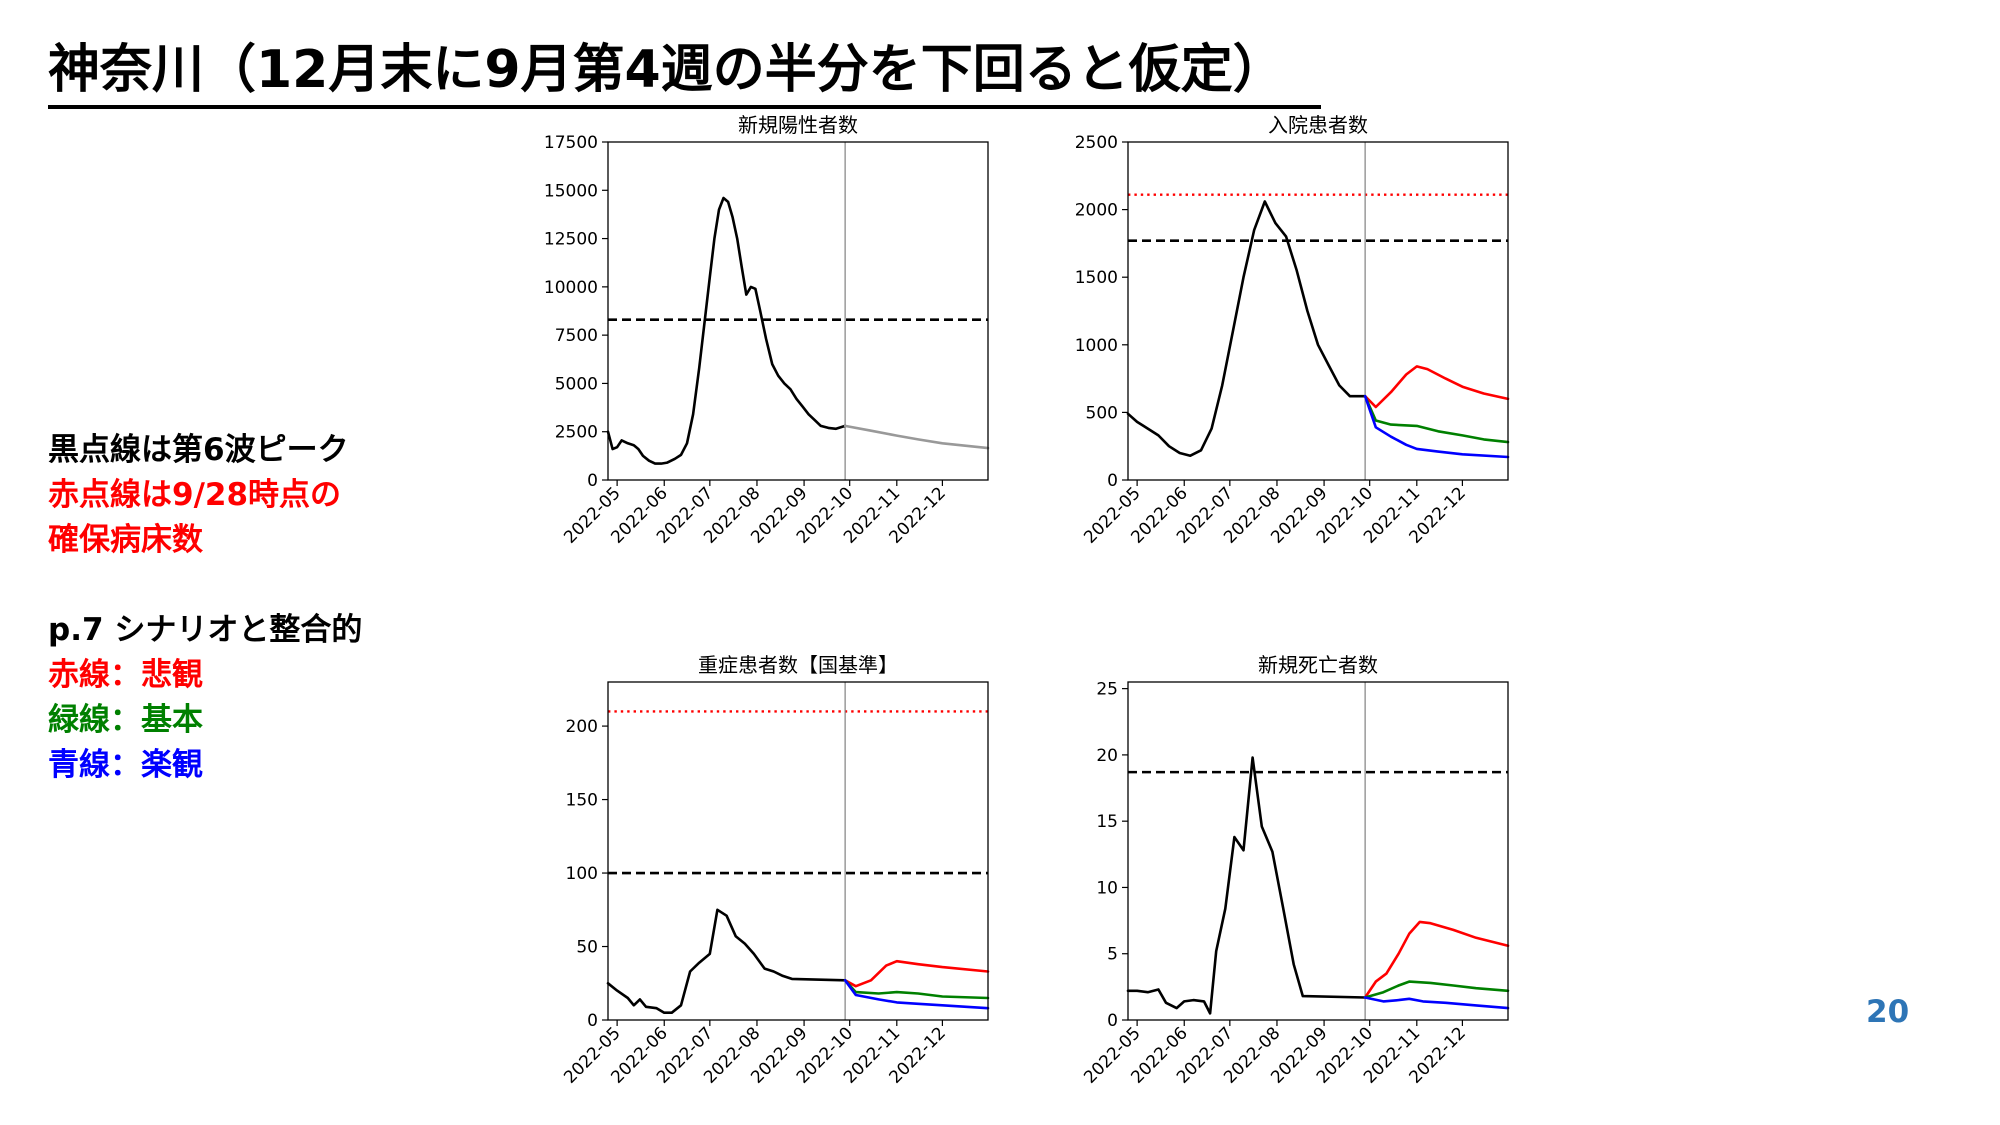  I want to click on y-tick-label-hospitalized-4: 2000, so click(1096, 211).